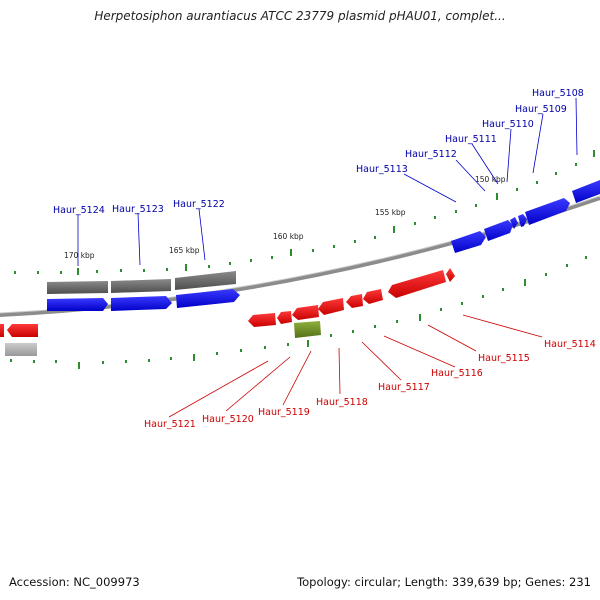  What do you see at coordinates (307, 329) in the screenshot?
I see `olive-feature` at bounding box center [307, 329].